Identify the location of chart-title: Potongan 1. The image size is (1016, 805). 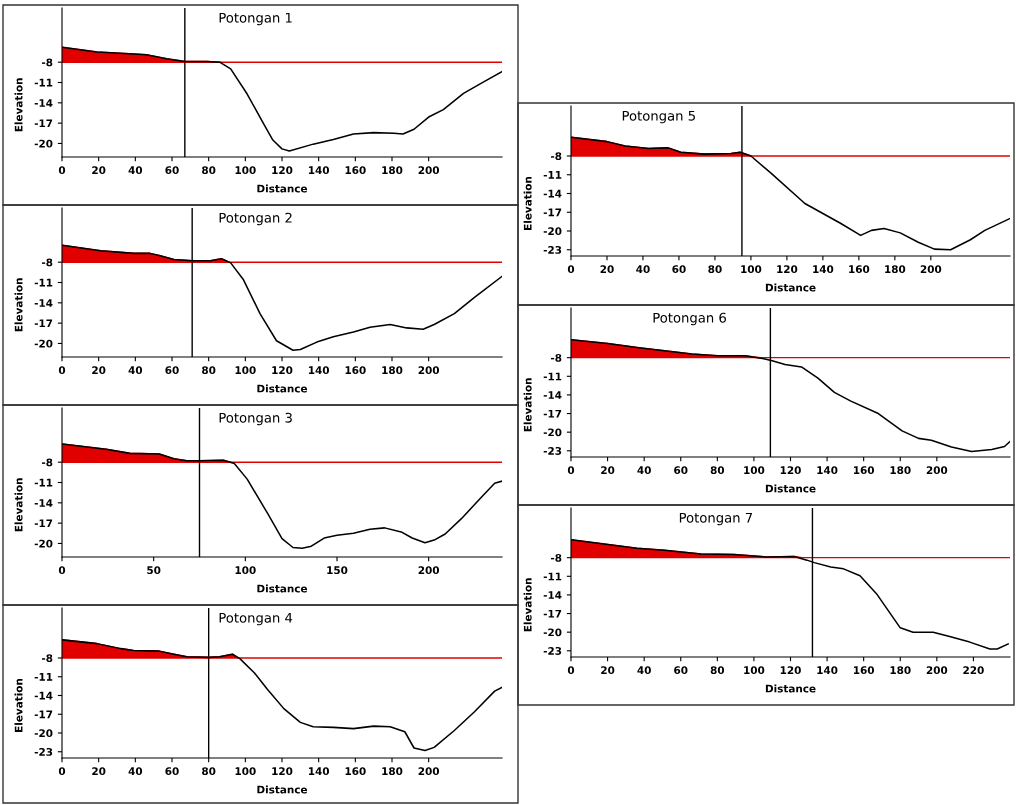
(255, 19).